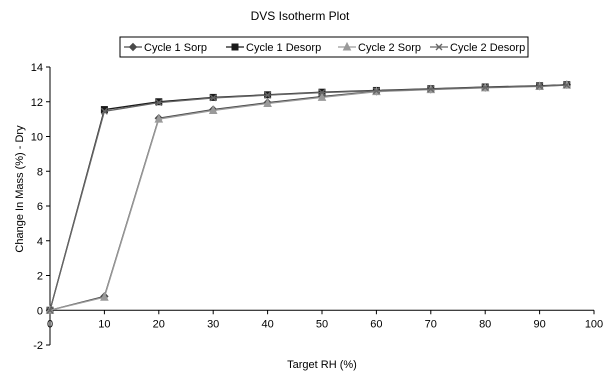 Image resolution: width=604 pixels, height=372 pixels. Describe the element at coordinates (267, 324) in the screenshot. I see `x-tick-label: 40` at that location.